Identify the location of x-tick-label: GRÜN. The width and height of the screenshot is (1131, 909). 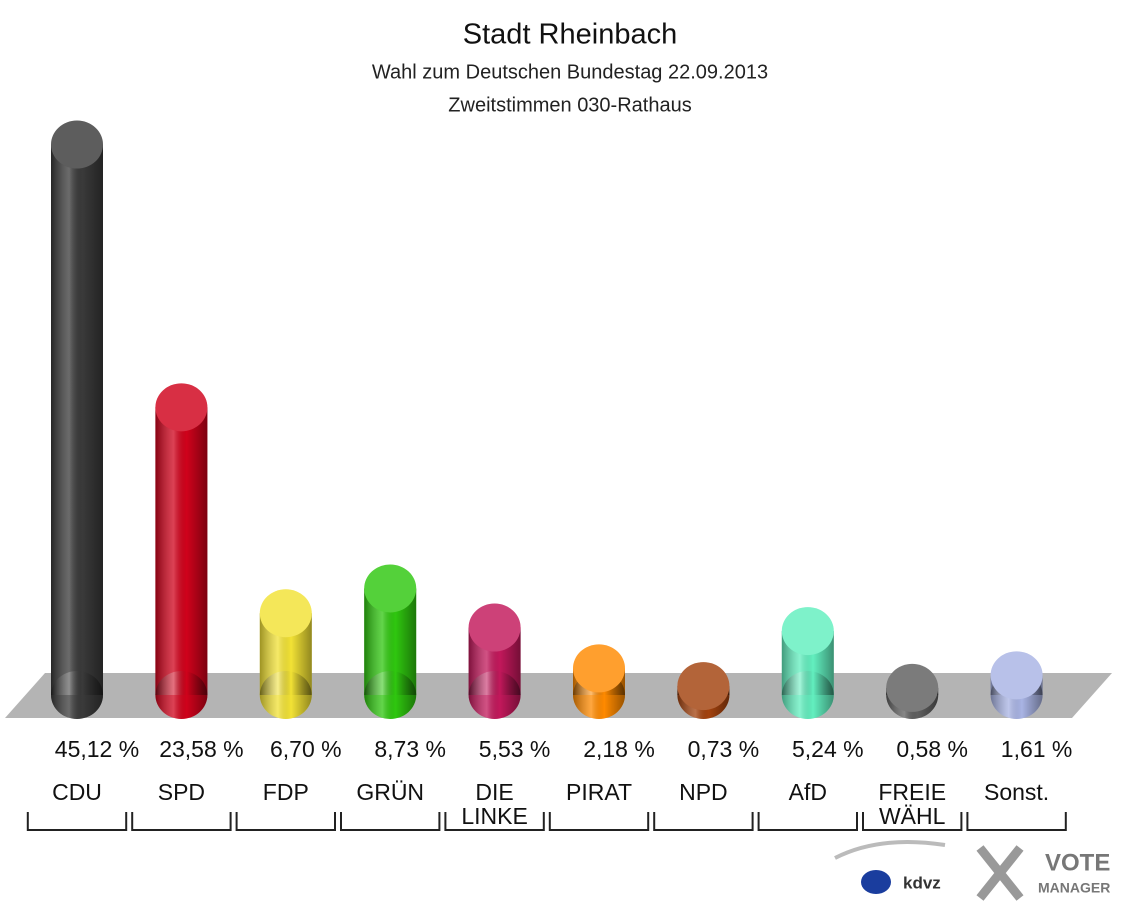
(390, 792).